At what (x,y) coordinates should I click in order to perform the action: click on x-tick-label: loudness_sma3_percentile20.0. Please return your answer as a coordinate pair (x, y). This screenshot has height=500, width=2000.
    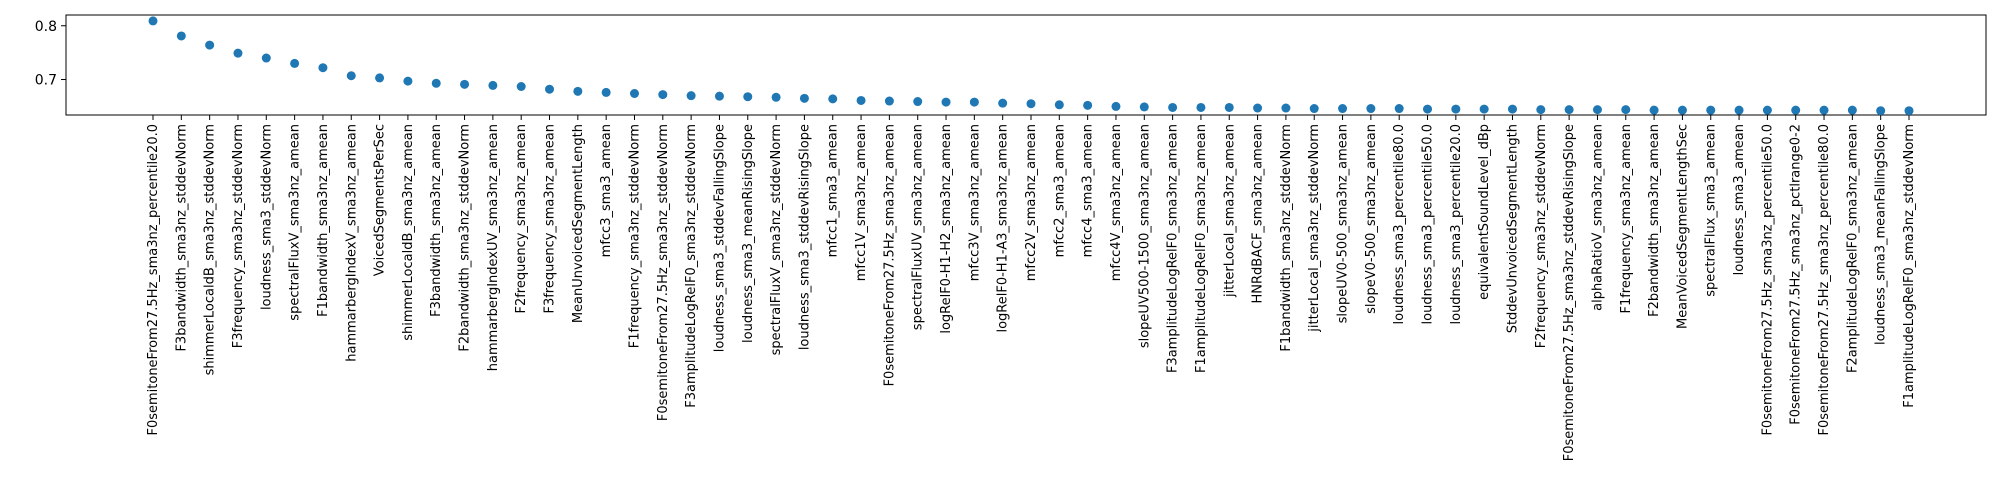
    Looking at the image, I should click on (1456, 224).